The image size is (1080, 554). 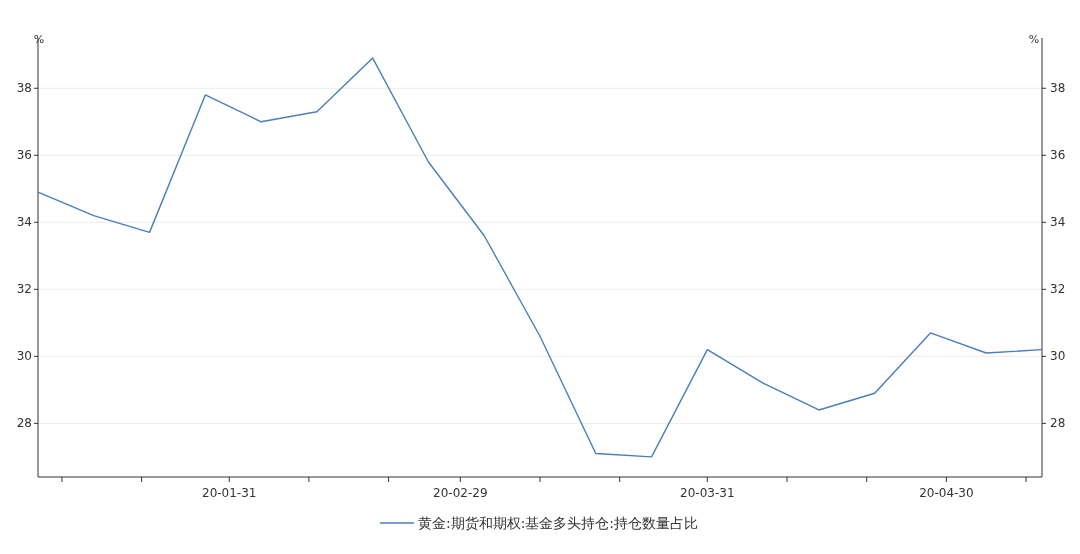 What do you see at coordinates (24, 88) in the screenshot?
I see `y-tick-label: 38` at bounding box center [24, 88].